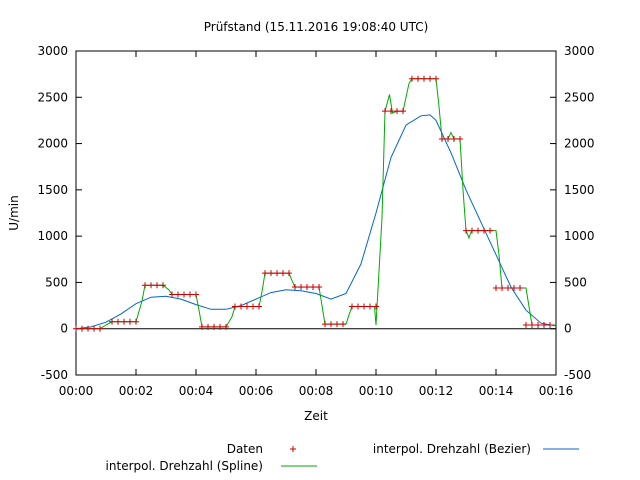 The width and height of the screenshot is (640, 480). Describe the element at coordinates (579, 97) in the screenshot. I see `y-tick-label-right: 2500` at that location.